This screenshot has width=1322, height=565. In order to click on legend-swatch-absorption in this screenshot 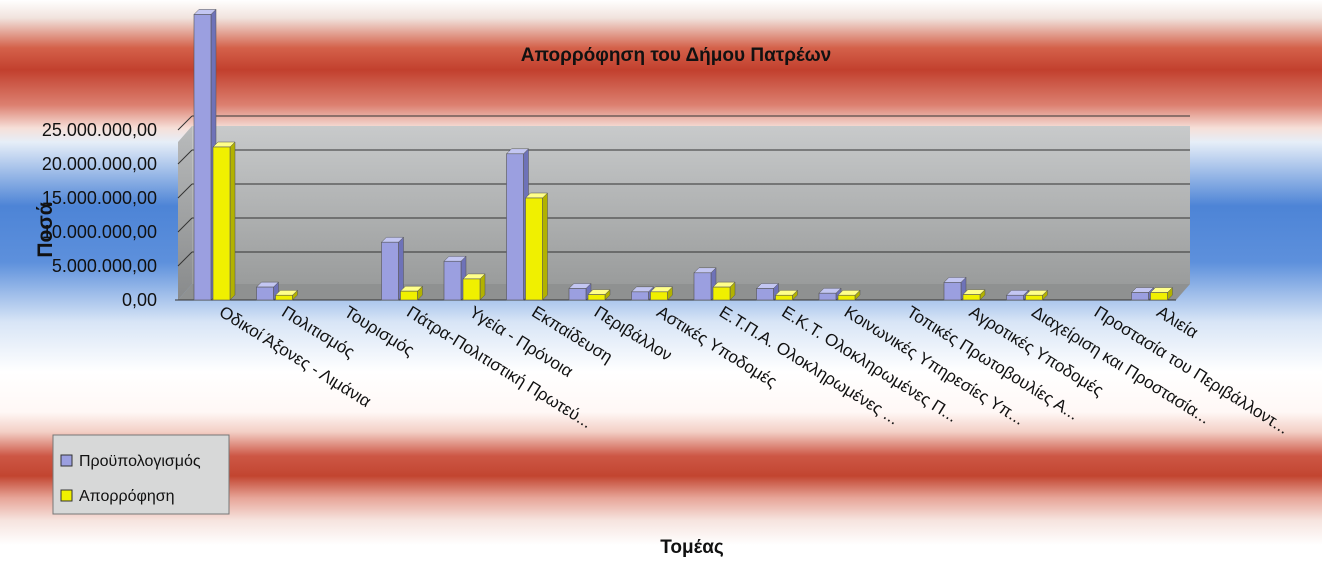, I will do `click(66, 495)`.